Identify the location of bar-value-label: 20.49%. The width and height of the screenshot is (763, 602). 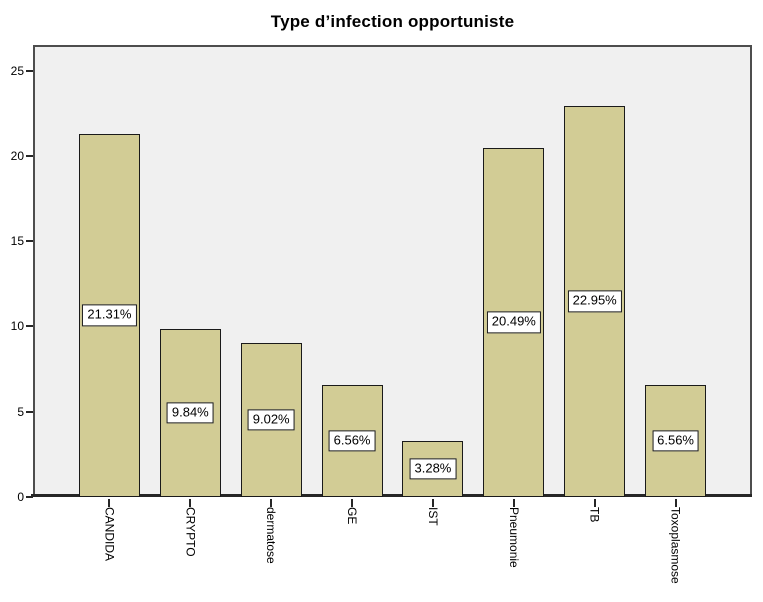
(513, 322).